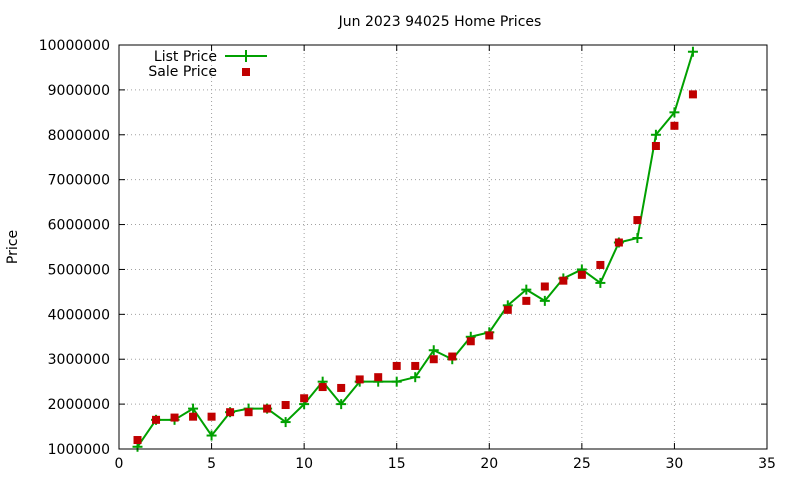 The height and width of the screenshot is (480, 800). What do you see at coordinates (119, 464) in the screenshot?
I see `x-tick-label: 0` at bounding box center [119, 464].